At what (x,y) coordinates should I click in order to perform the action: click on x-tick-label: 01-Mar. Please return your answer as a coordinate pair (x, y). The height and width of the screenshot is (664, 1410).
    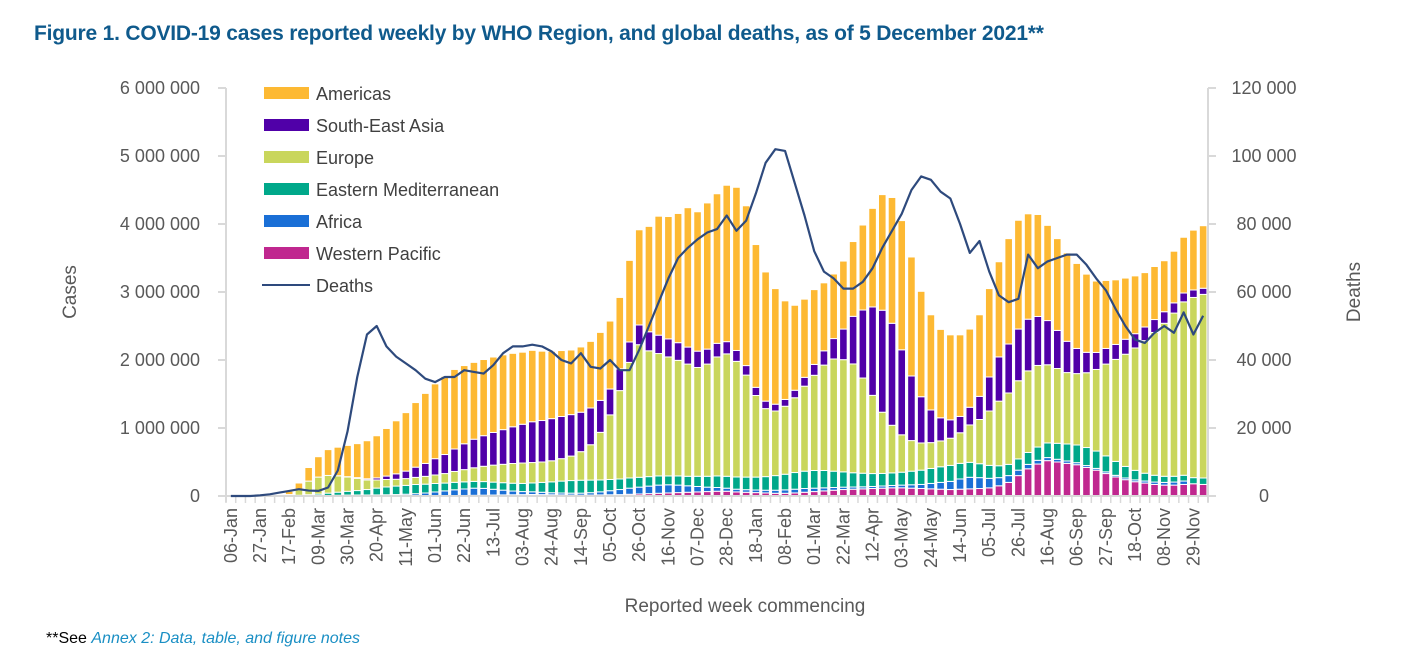
    Looking at the image, I should click on (814, 536).